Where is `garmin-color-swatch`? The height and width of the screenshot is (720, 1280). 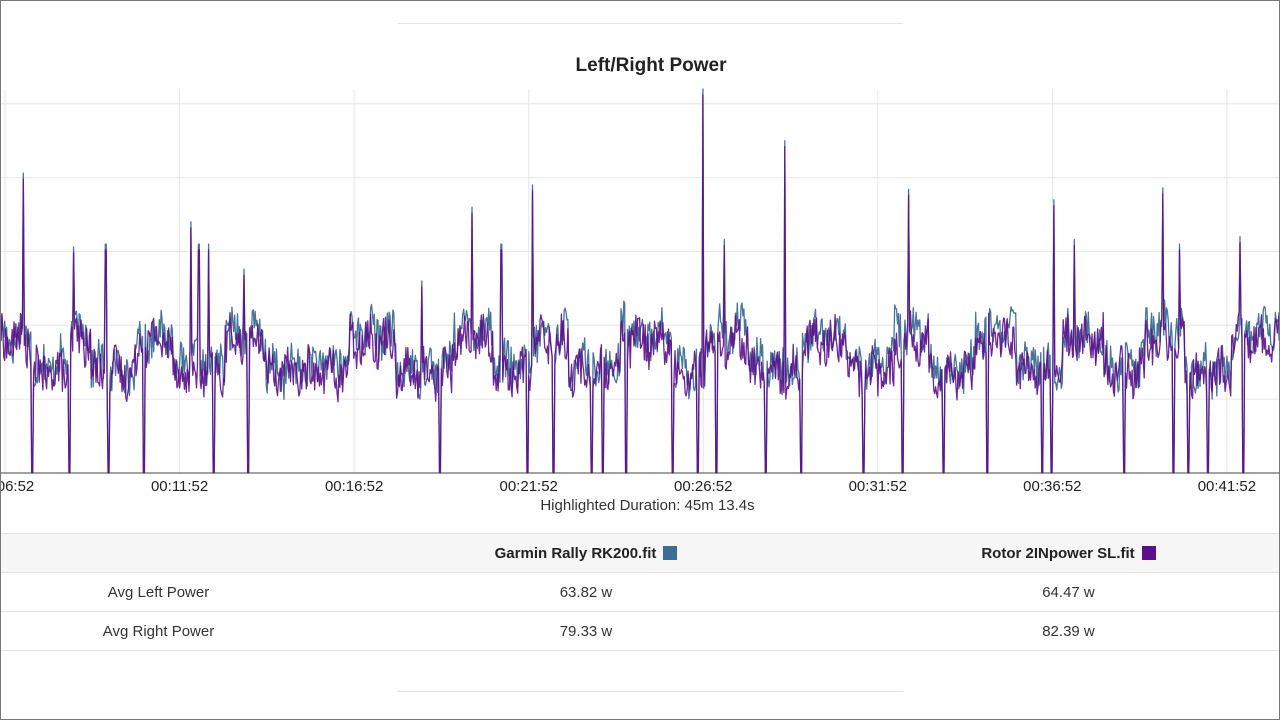
garmin-color-swatch is located at coordinates (670, 552).